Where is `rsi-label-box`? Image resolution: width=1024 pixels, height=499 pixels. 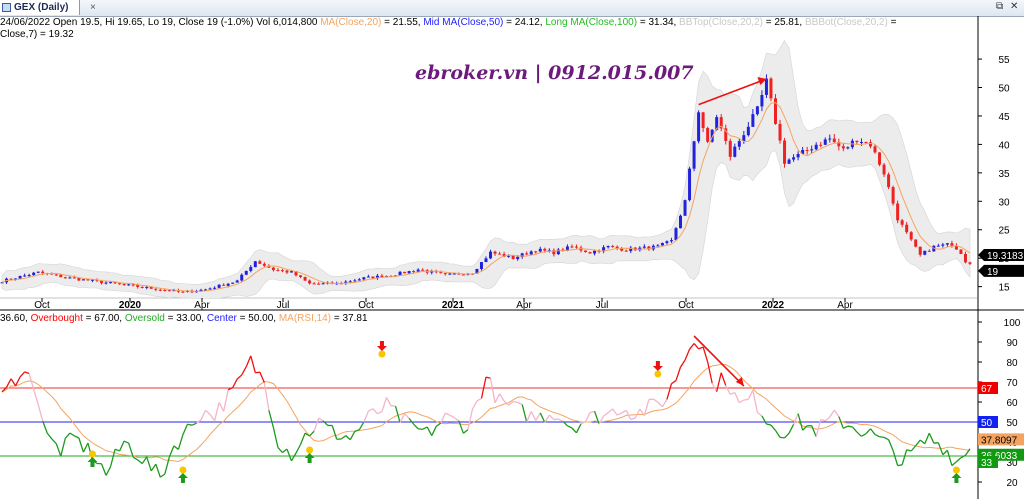
rsi-label-box is located at coordinates (988, 422).